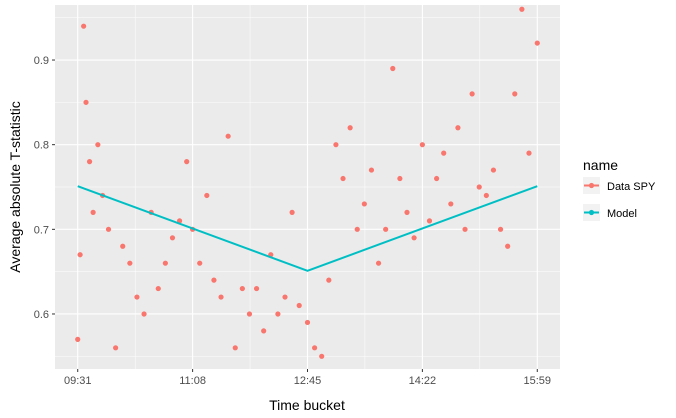 The image size is (676, 418). I want to click on model-line-path, so click(307, 228).